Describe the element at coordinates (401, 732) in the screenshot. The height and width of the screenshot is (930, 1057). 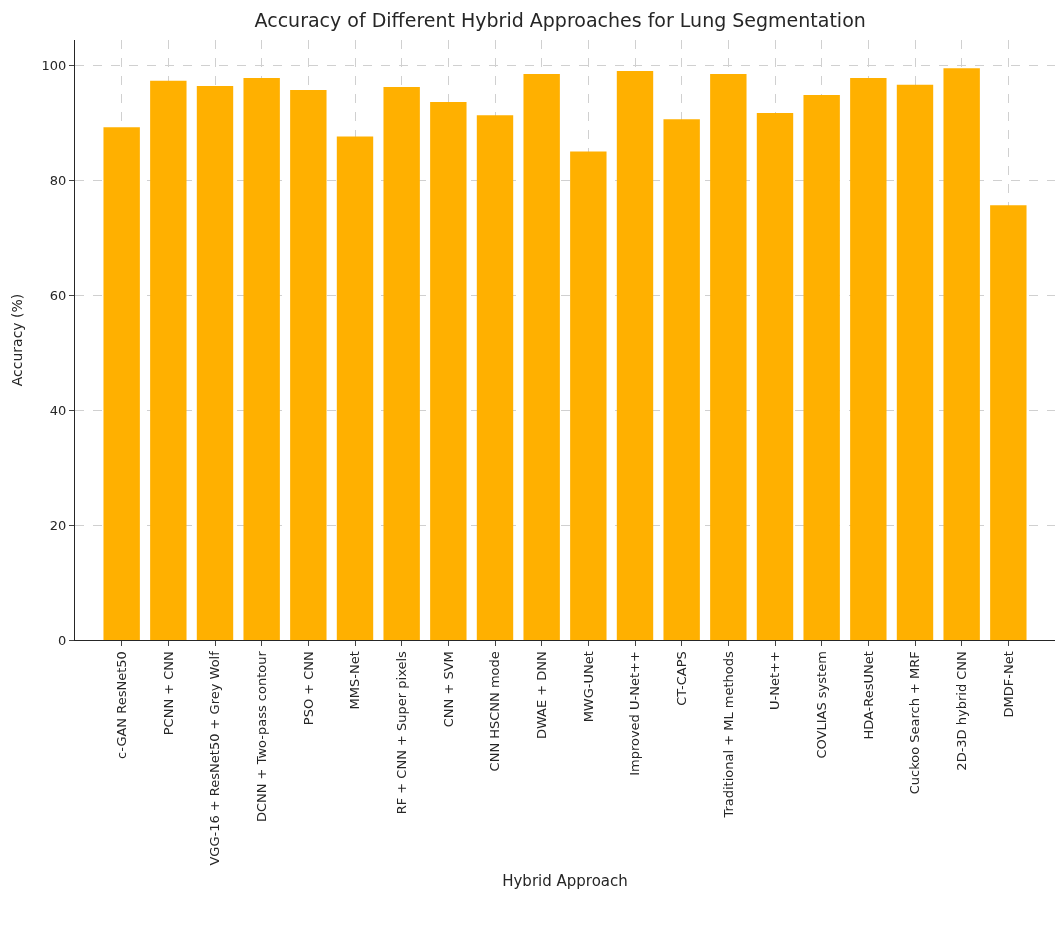
I see `x-tick-label: RF + CNN + Super pixels` at that location.